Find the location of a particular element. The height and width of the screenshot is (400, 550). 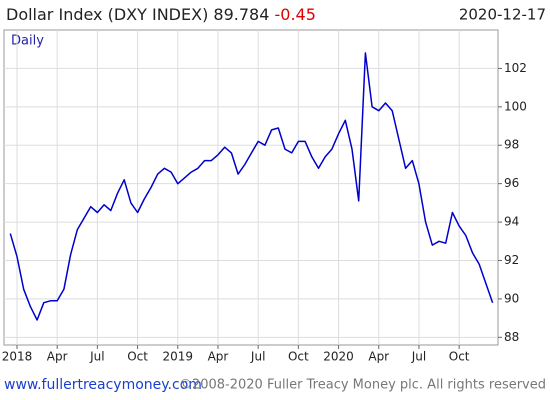

change-value: -0.45 is located at coordinates (294, 14).